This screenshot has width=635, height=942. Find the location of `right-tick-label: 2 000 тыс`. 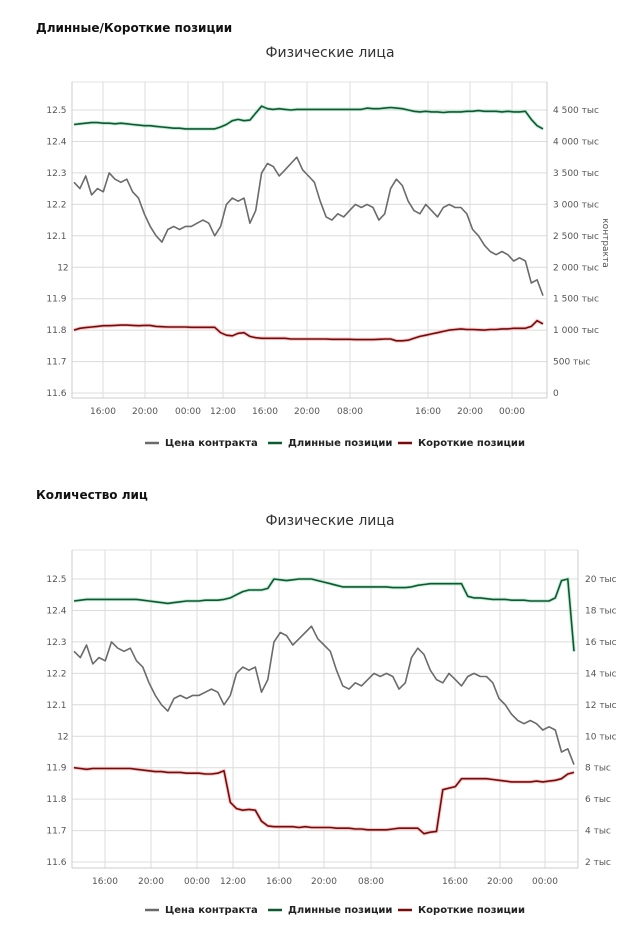

right-tick-label: 2 000 тыс is located at coordinates (576, 268).